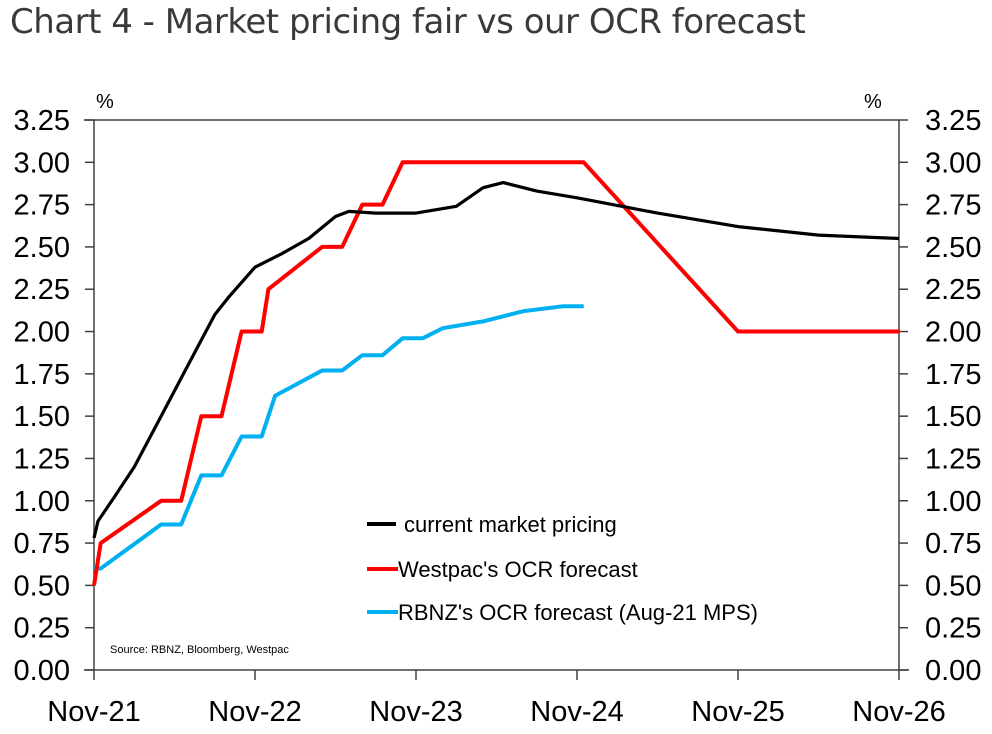 The width and height of the screenshot is (992, 734). What do you see at coordinates (199, 650) in the screenshot?
I see `source-note: Source: RBNZ, Bloomberg, Westpac` at bounding box center [199, 650].